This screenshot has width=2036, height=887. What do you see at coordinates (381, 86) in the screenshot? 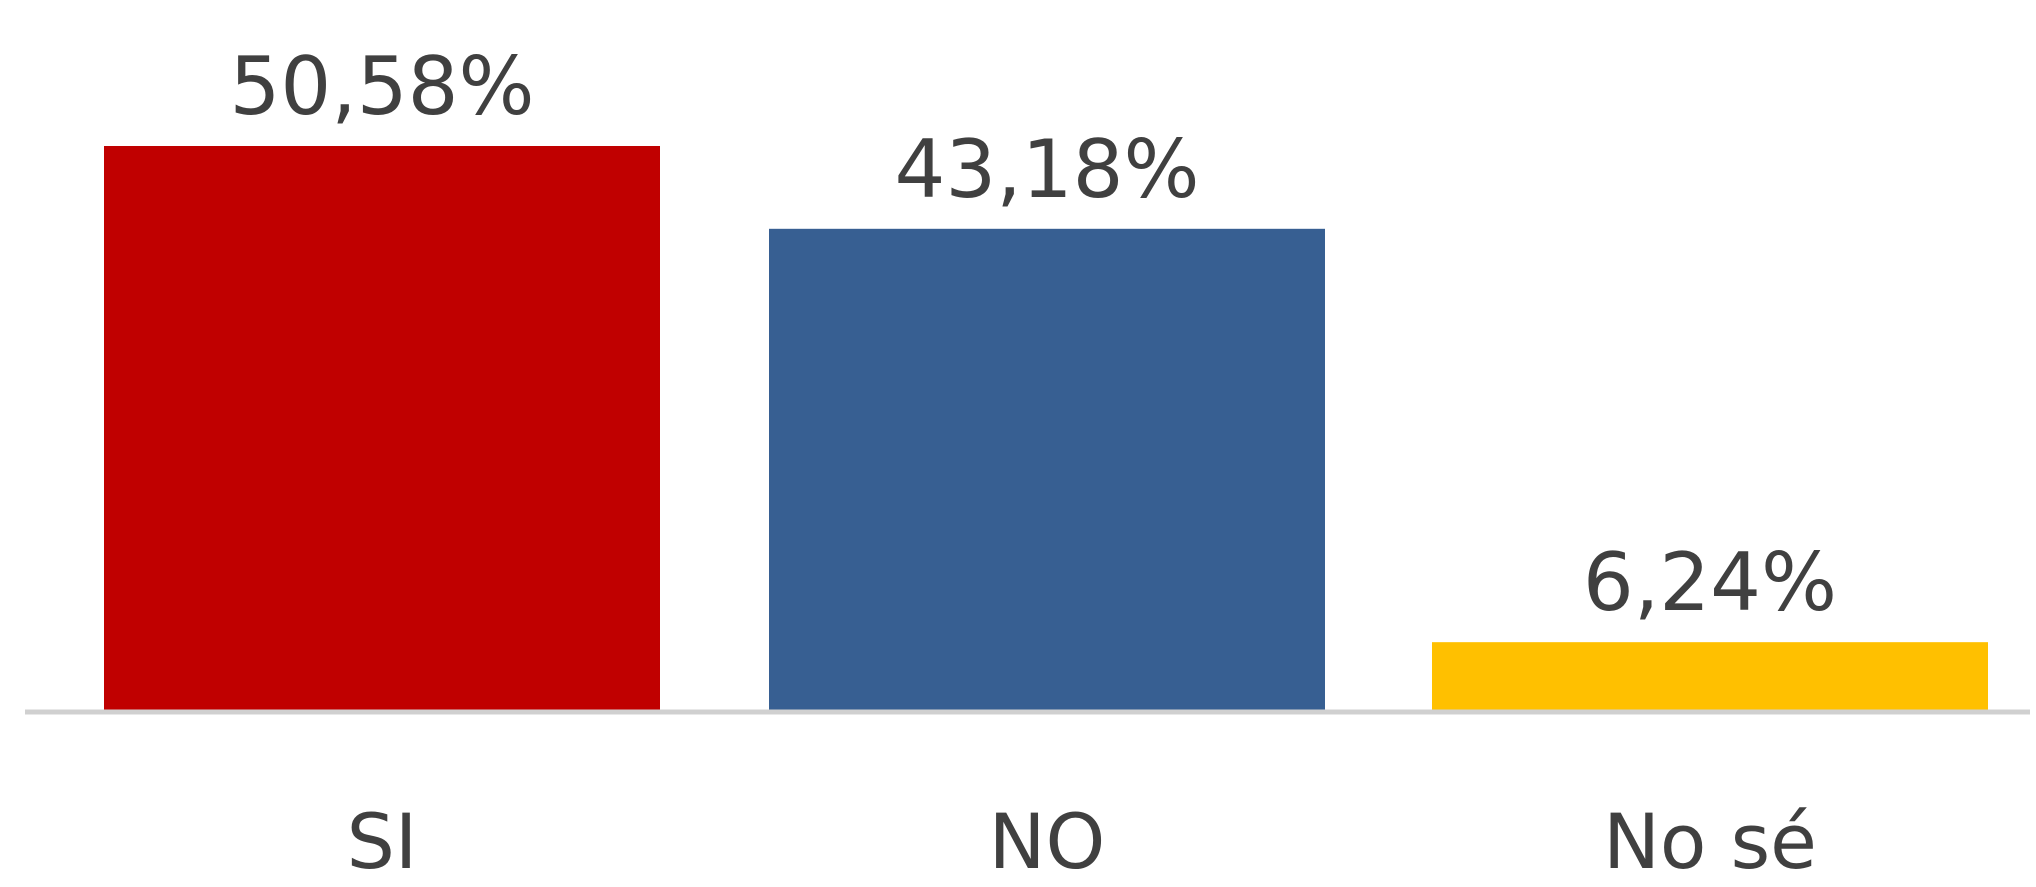
I see `data-label-0: 50,58%` at bounding box center [381, 86].